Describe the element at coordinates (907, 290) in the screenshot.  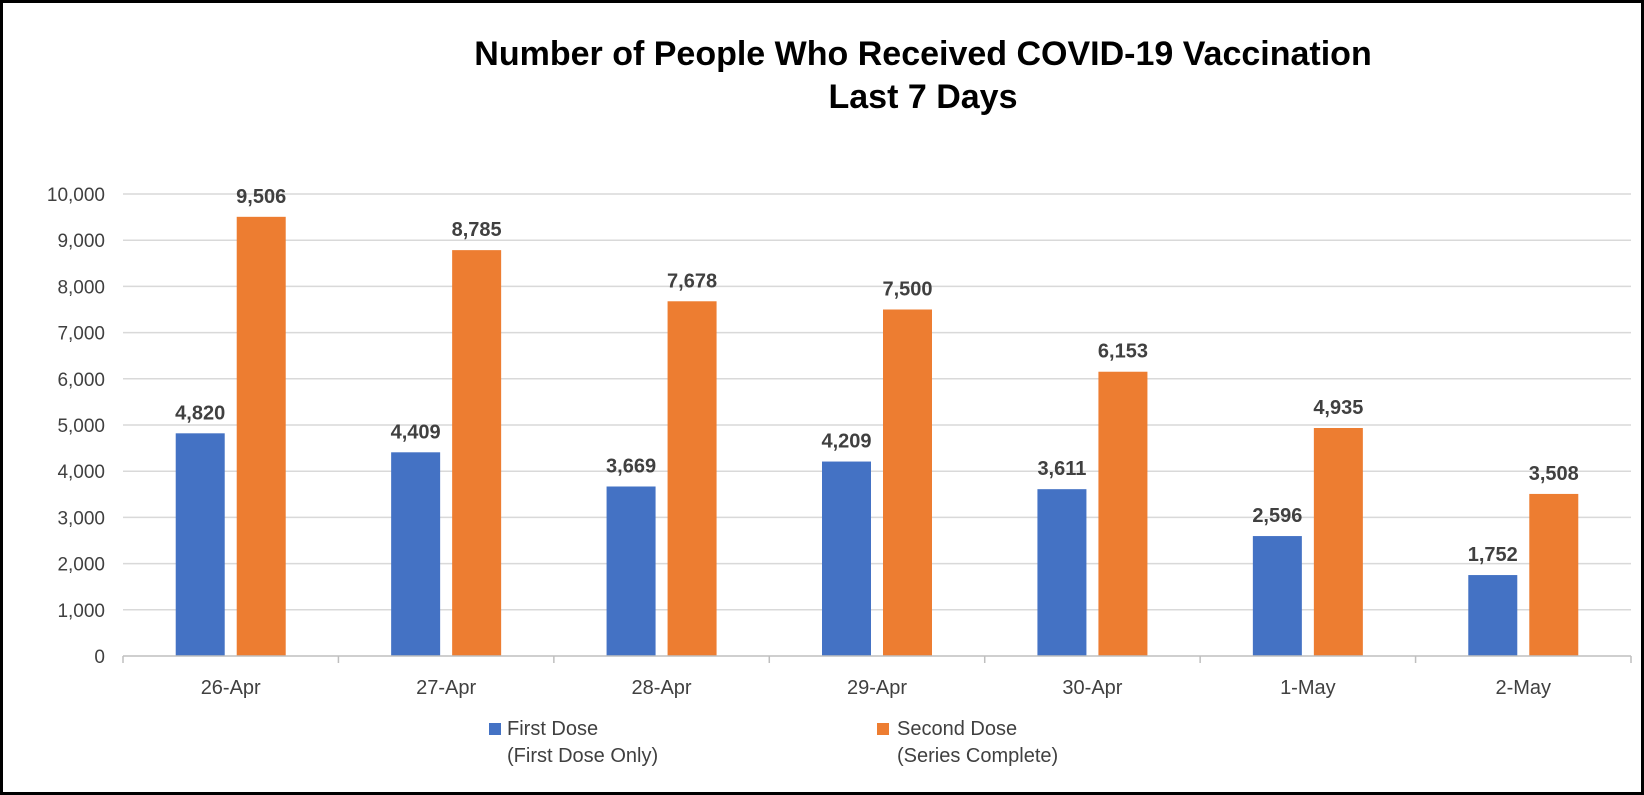
I see `data-label: 7,500` at that location.